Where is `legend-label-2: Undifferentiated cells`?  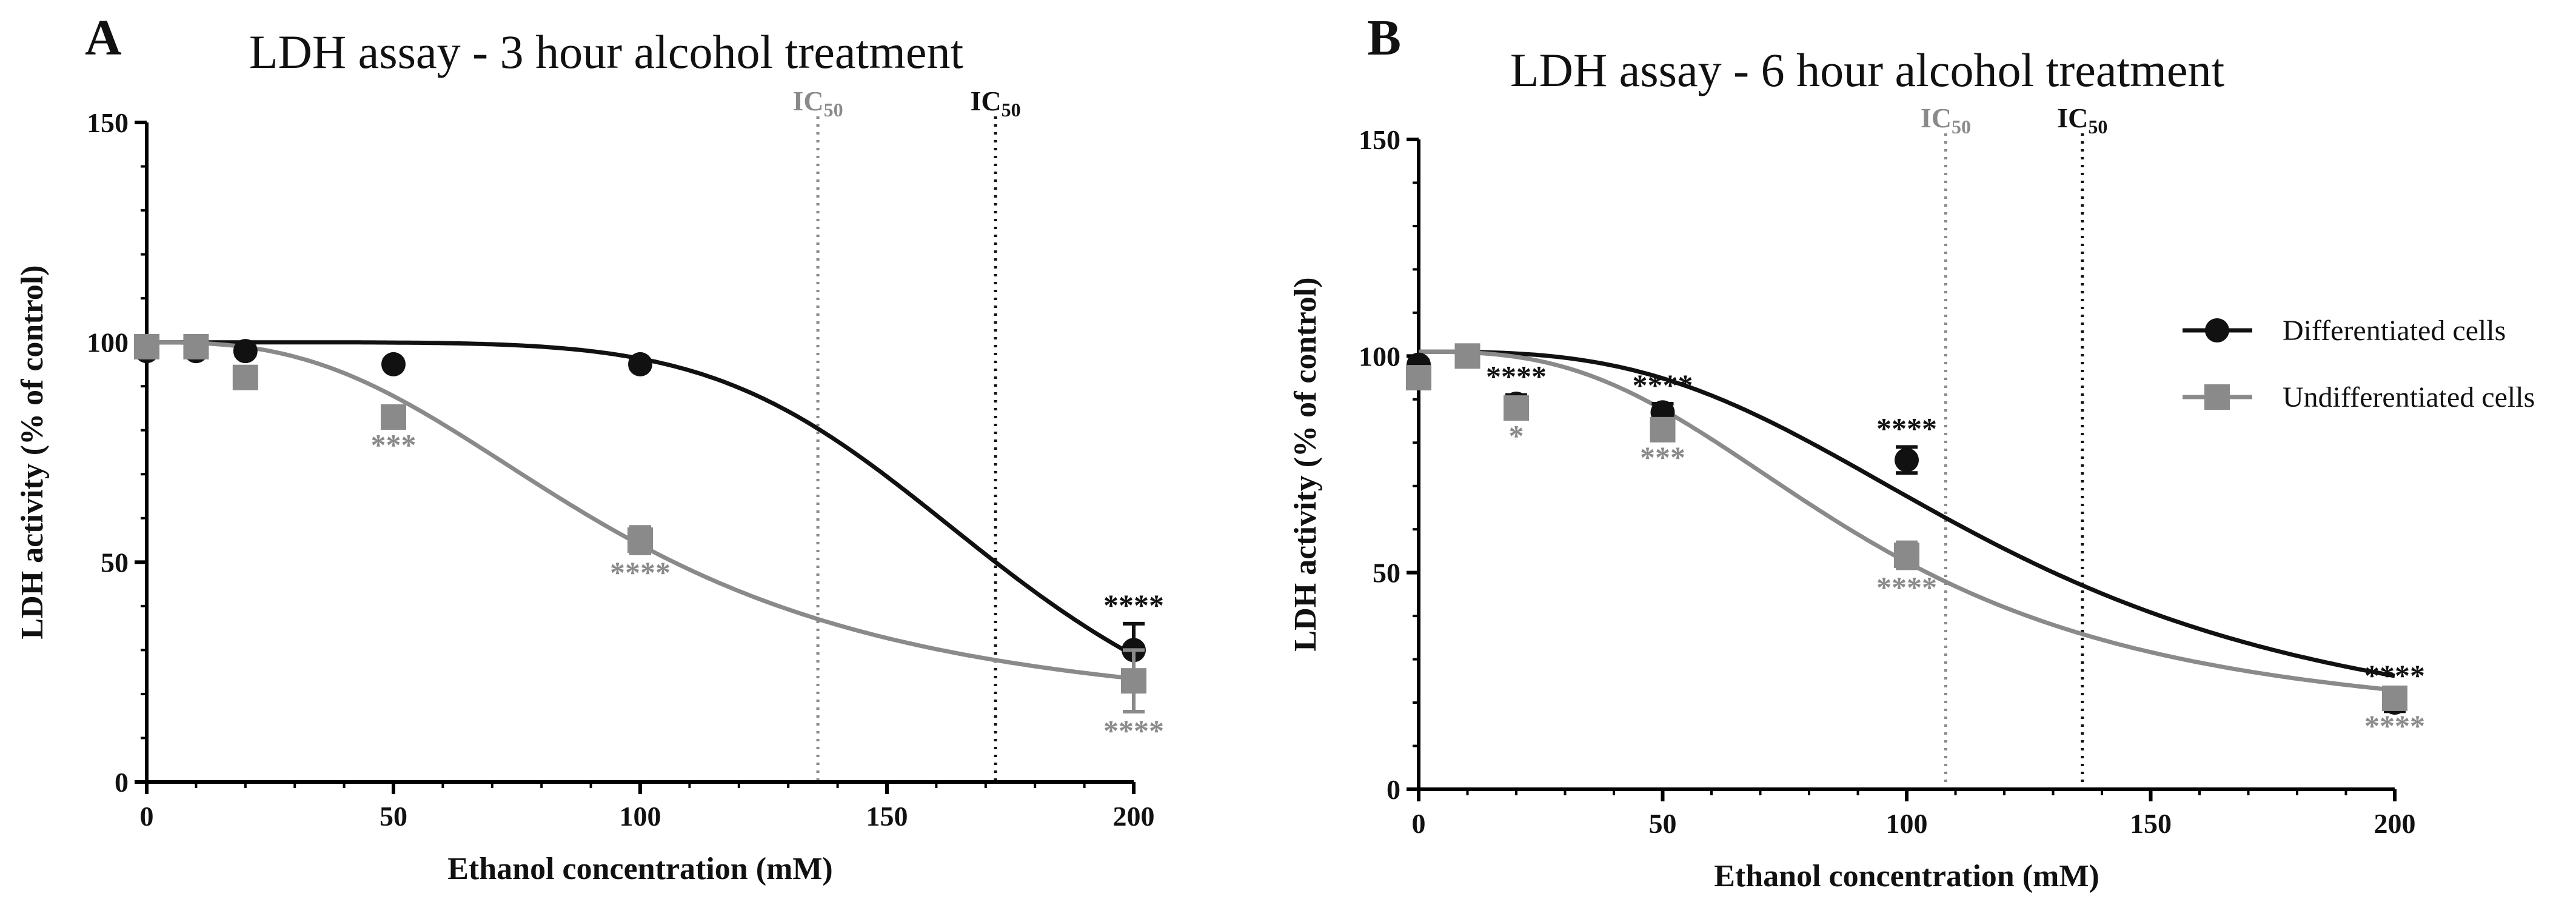 legend-label-2: Undifferentiated cells is located at coordinates (2409, 397).